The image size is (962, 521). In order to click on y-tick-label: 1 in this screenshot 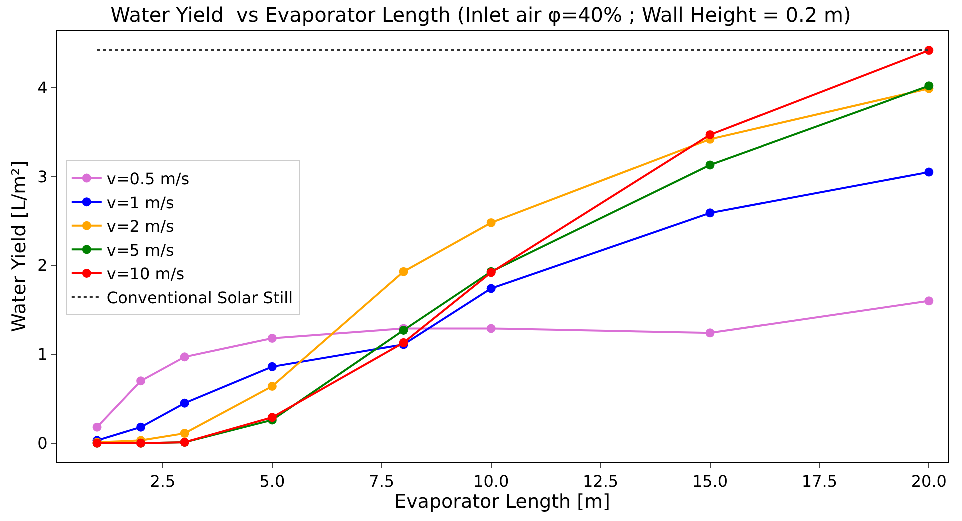, I will do `click(43, 354)`.